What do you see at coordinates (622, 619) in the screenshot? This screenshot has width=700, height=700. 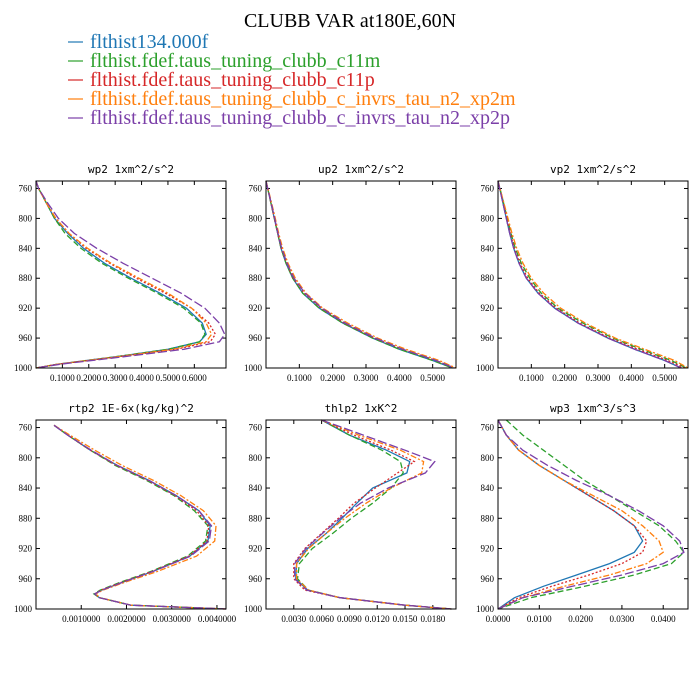 I see `x-tick-label: 0.0300` at bounding box center [622, 619].